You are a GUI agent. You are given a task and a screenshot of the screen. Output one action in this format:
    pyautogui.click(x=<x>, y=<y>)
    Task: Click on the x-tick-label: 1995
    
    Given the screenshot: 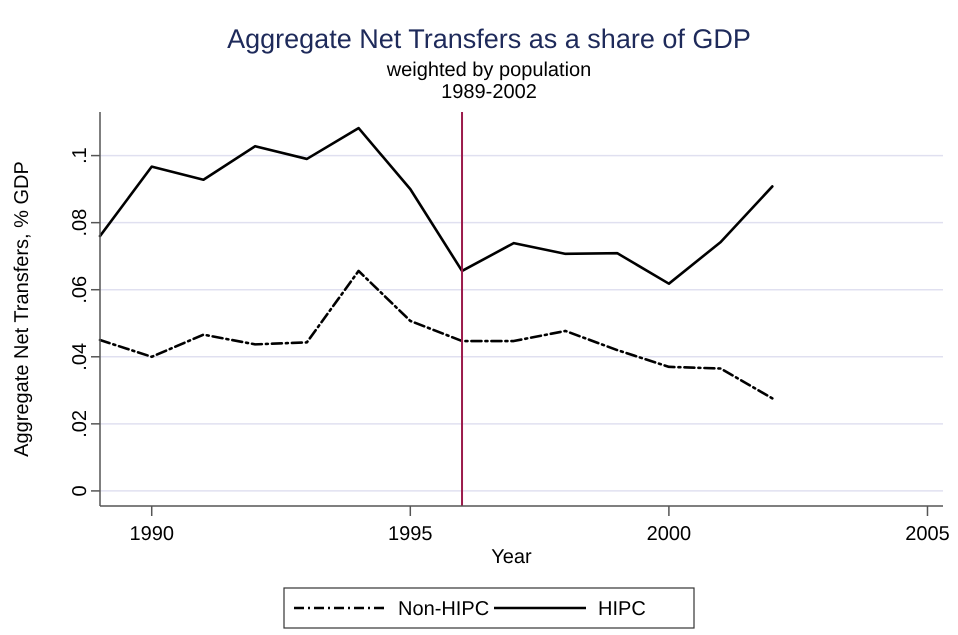 What is the action you would take?
    pyautogui.click(x=410, y=534)
    